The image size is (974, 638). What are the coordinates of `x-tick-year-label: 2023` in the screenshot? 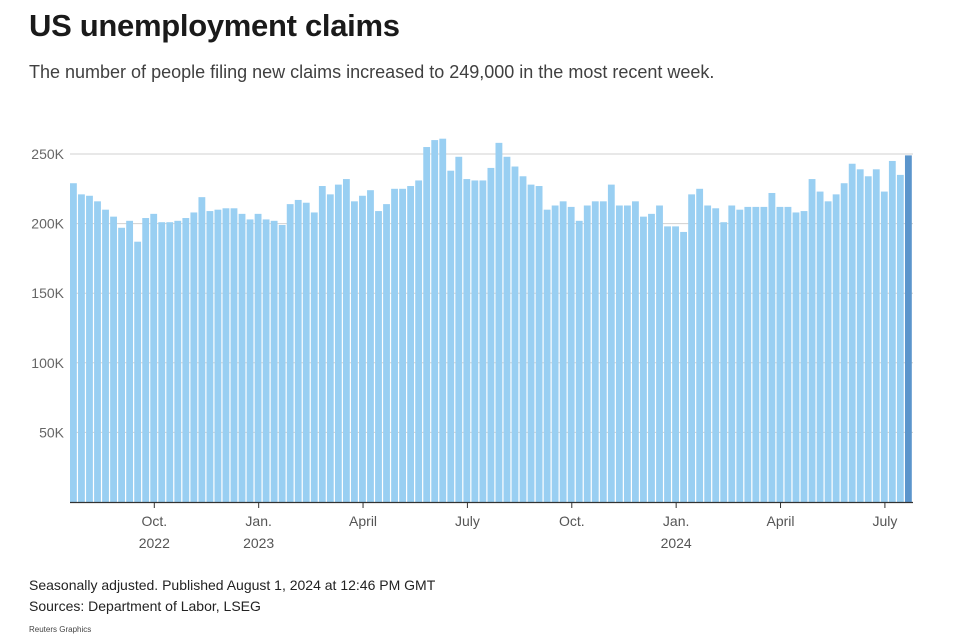 It's located at (258, 543).